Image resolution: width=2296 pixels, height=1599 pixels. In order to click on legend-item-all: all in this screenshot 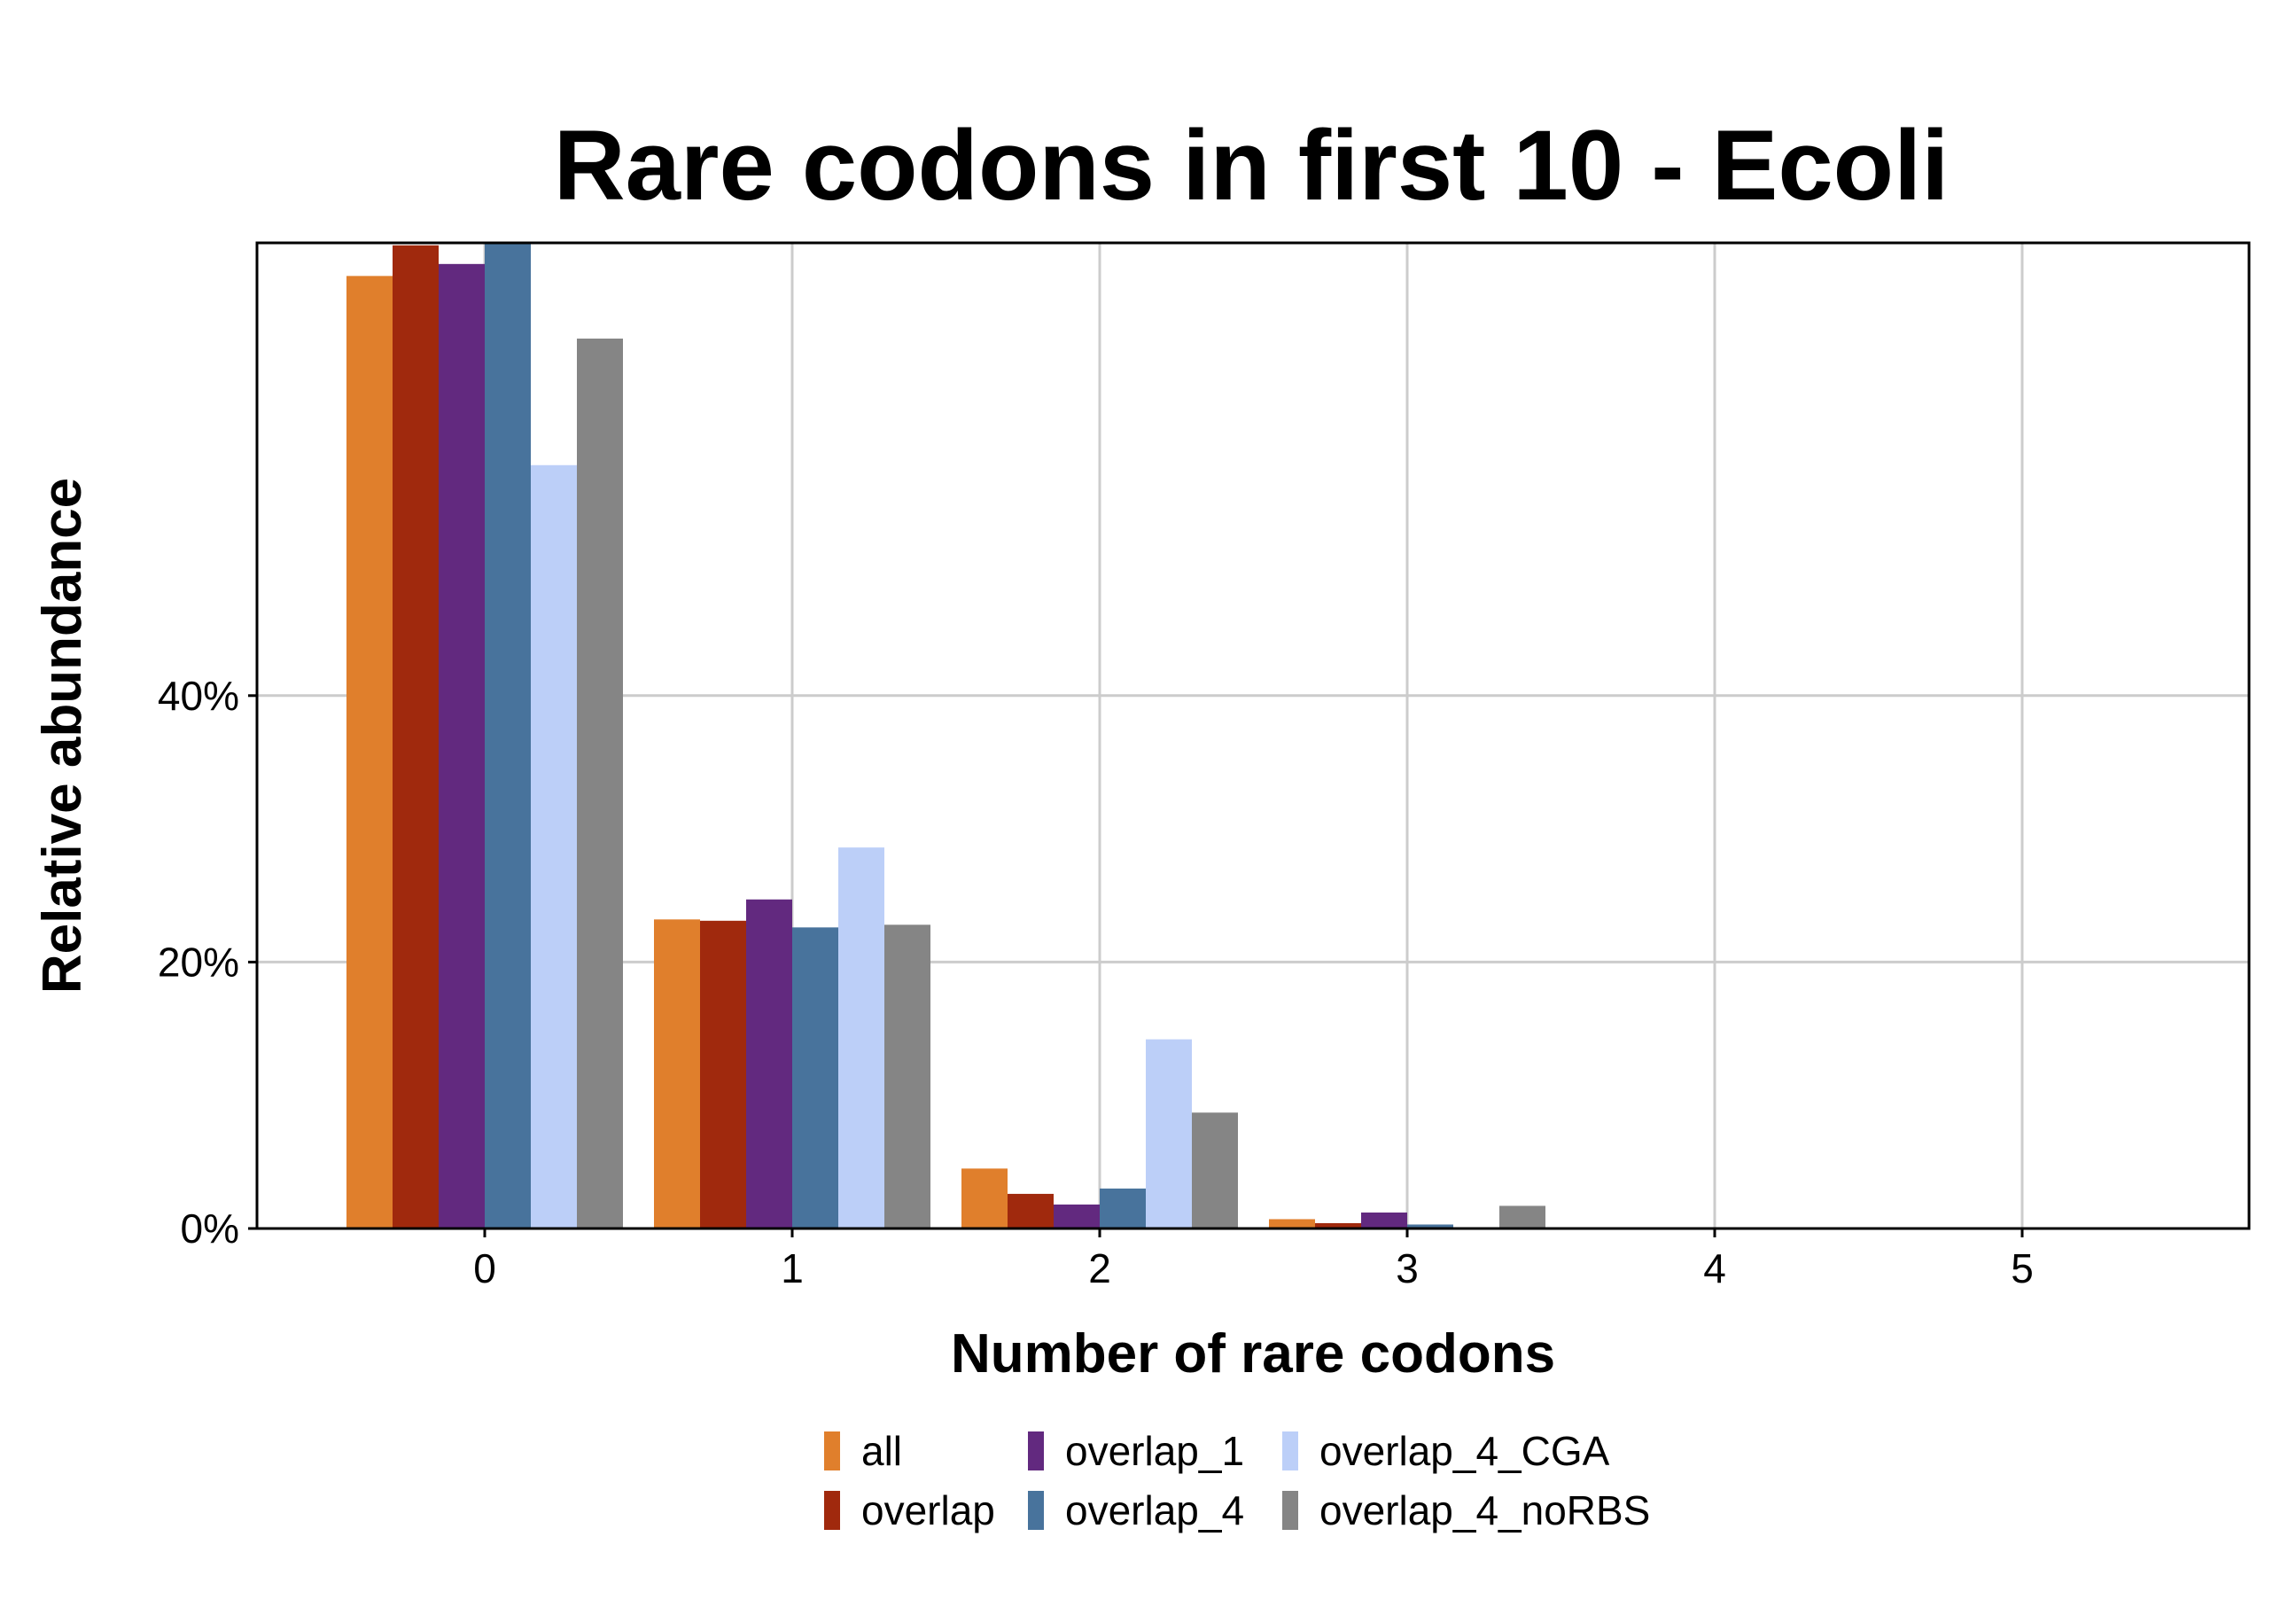, I will do `click(863, 1451)`.